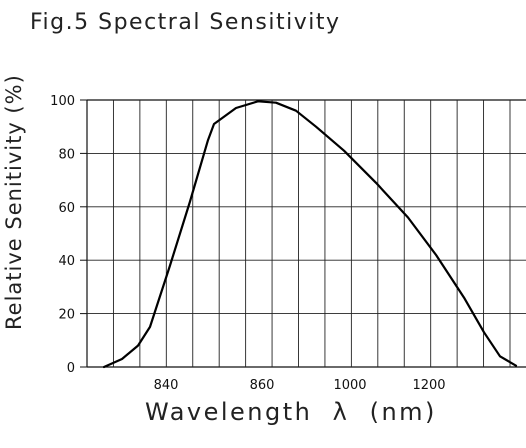  I want to click on y-tick-label: 20, so click(66, 315).